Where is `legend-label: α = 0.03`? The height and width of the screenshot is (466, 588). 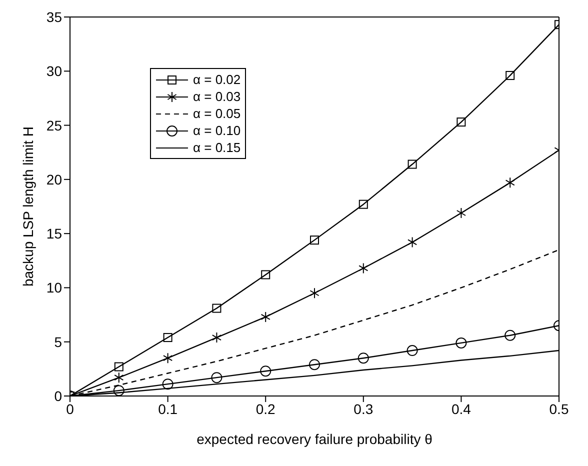 legend-label: α = 0.03 is located at coordinates (217, 96).